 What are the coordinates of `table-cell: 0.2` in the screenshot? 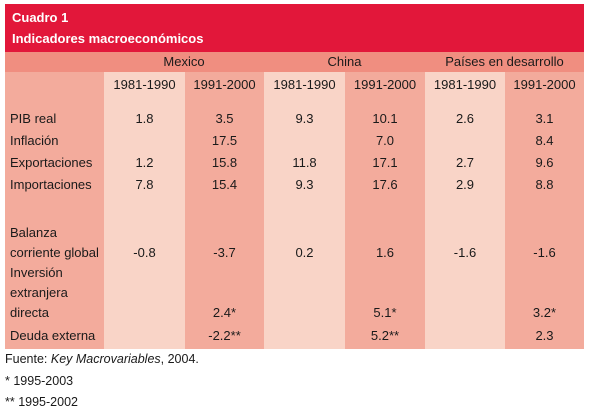 It's located at (304, 252).